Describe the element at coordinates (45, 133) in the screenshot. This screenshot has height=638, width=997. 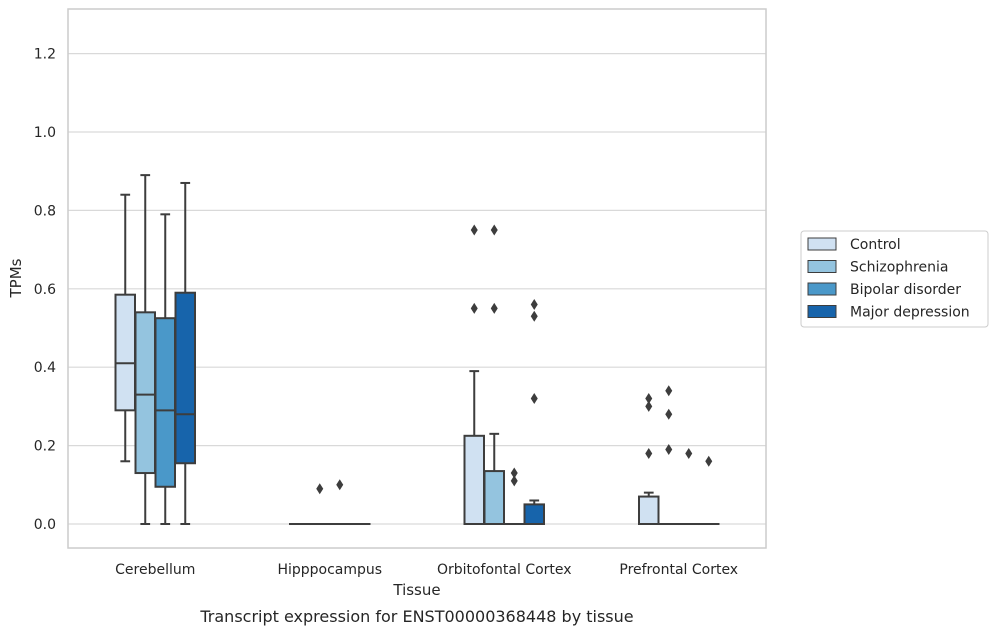
I see `y-tick-label: 1.0` at that location.